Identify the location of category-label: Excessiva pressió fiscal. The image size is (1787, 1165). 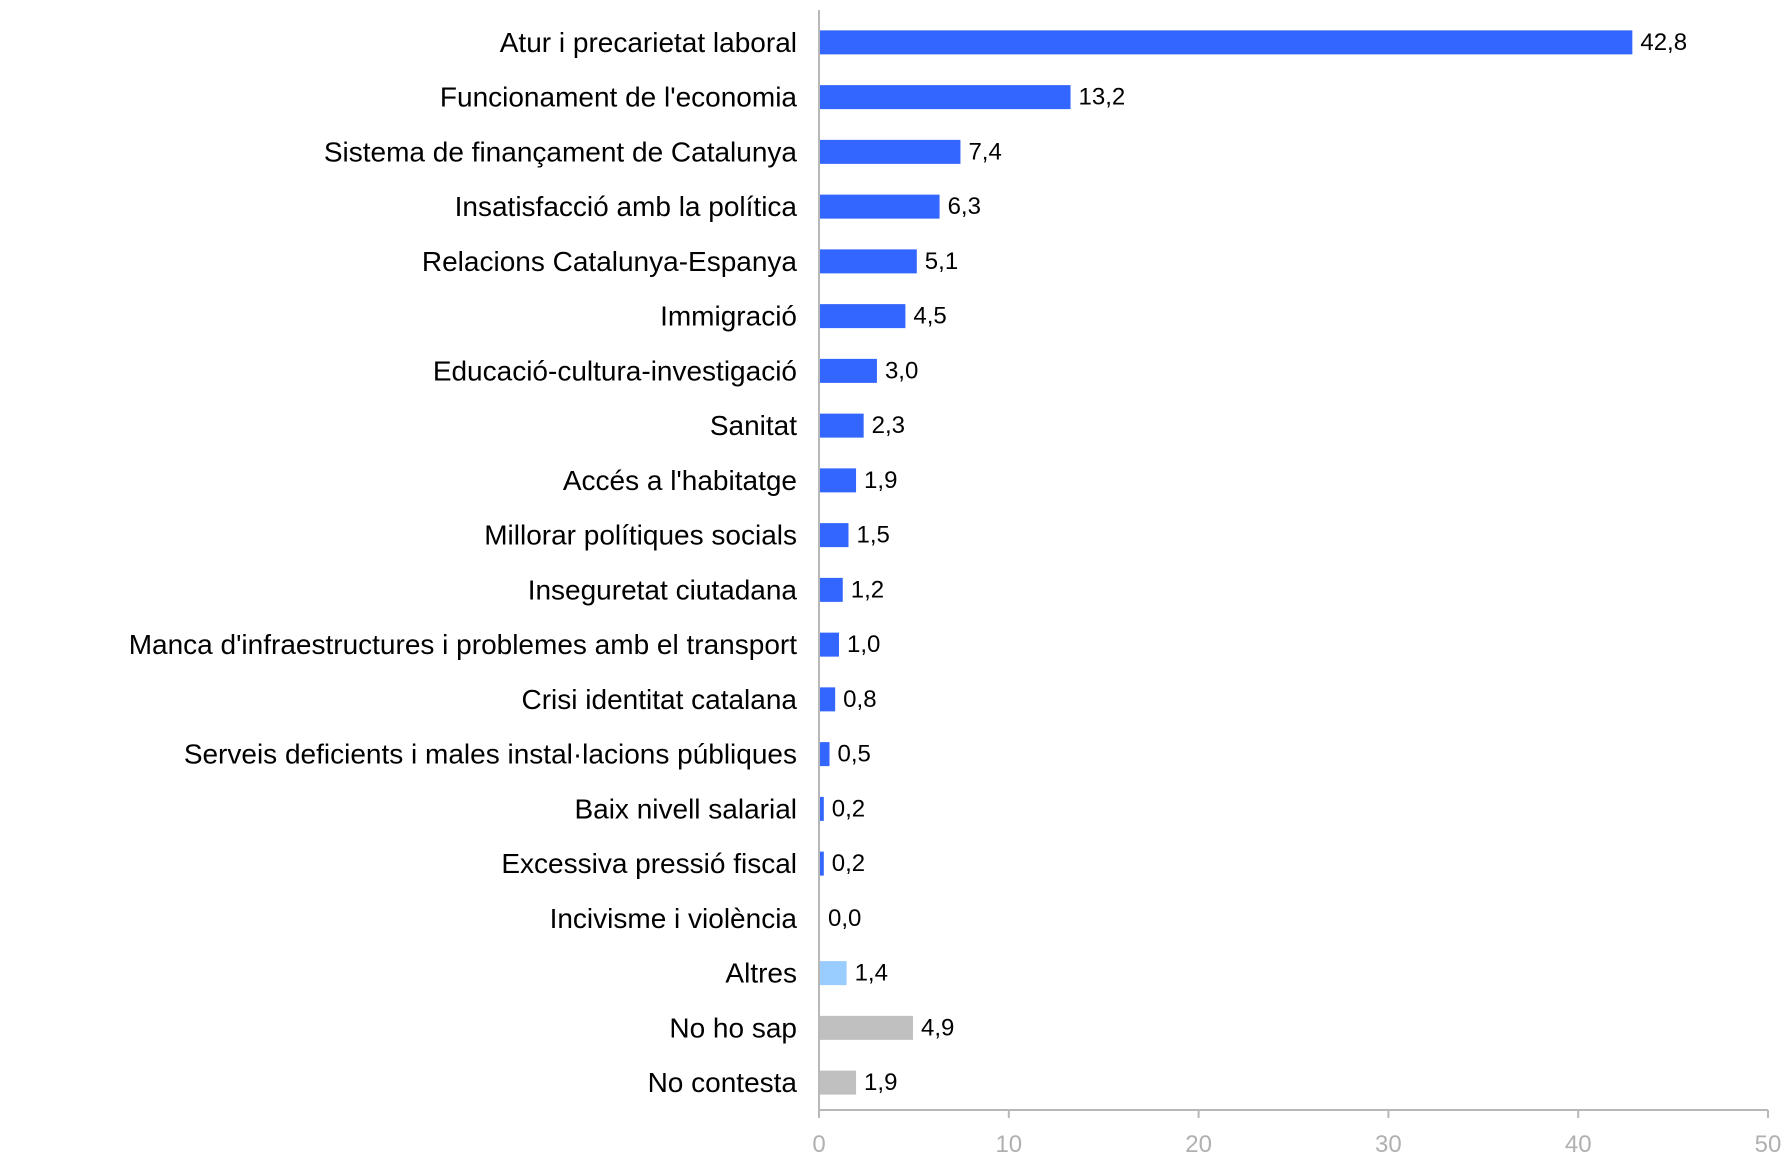
(649, 863).